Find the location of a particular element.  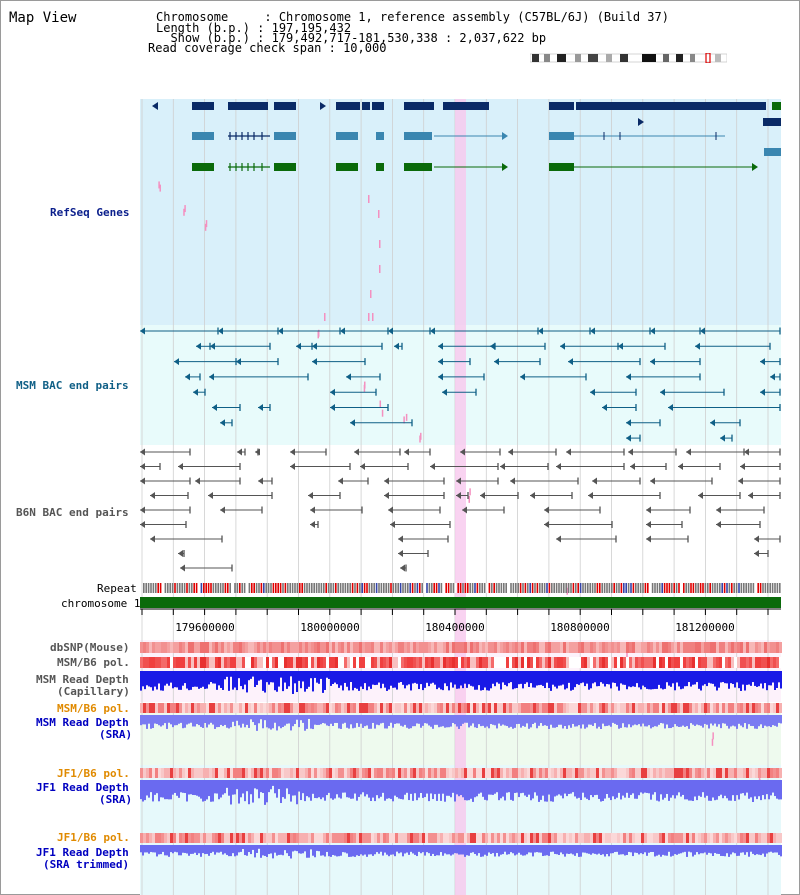

chromosome-ideogram is located at coordinates (628, 58).